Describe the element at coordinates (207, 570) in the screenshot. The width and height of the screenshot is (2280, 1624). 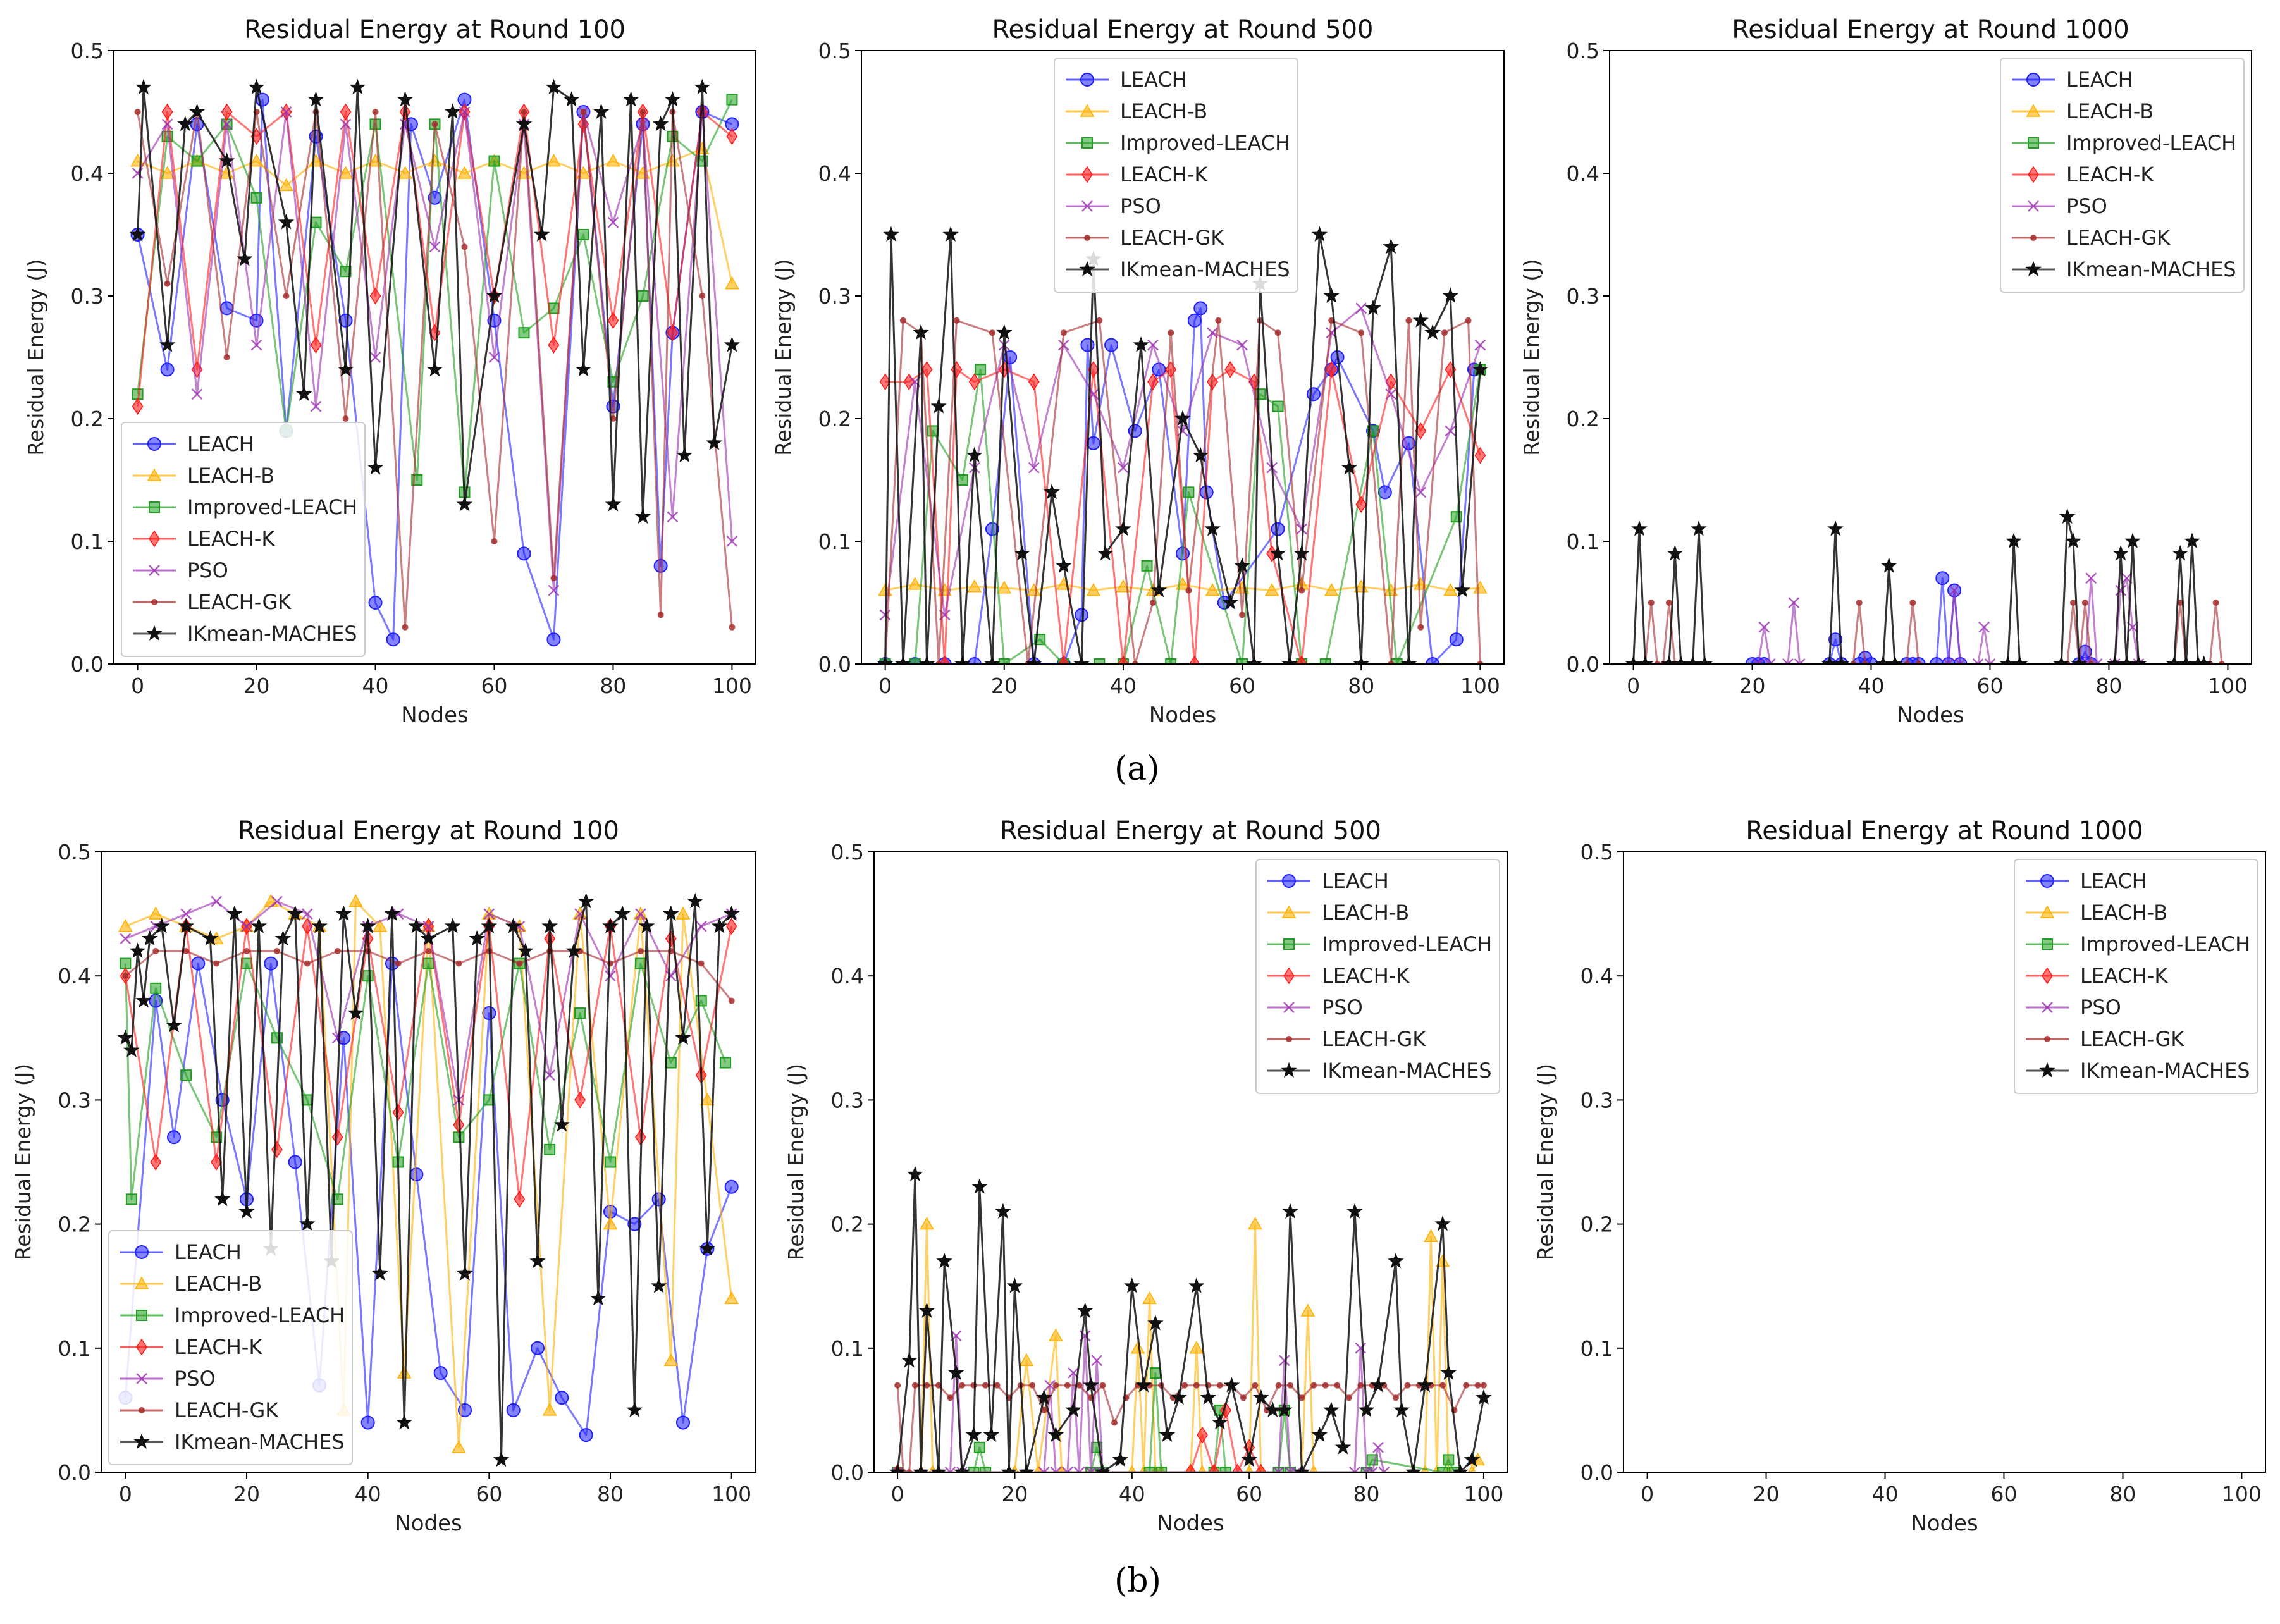
I see `legend-label-pso: PSO` at that location.